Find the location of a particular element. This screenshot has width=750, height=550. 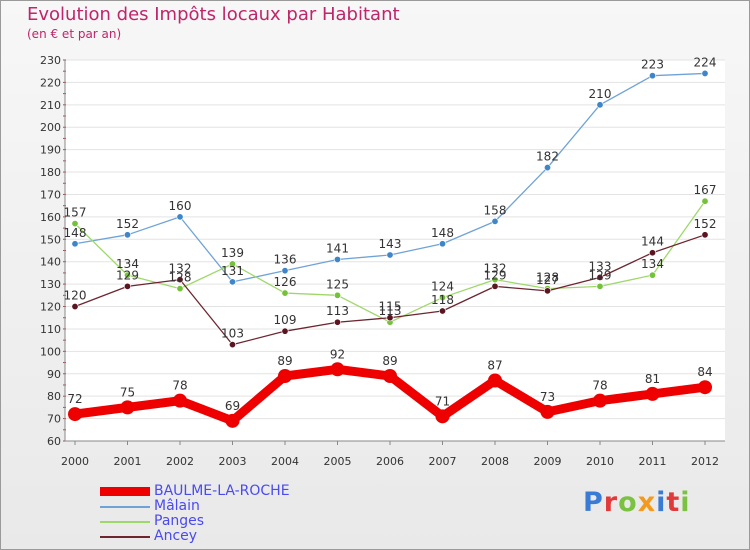

y-tick-label: 180 is located at coordinates (50, 172).